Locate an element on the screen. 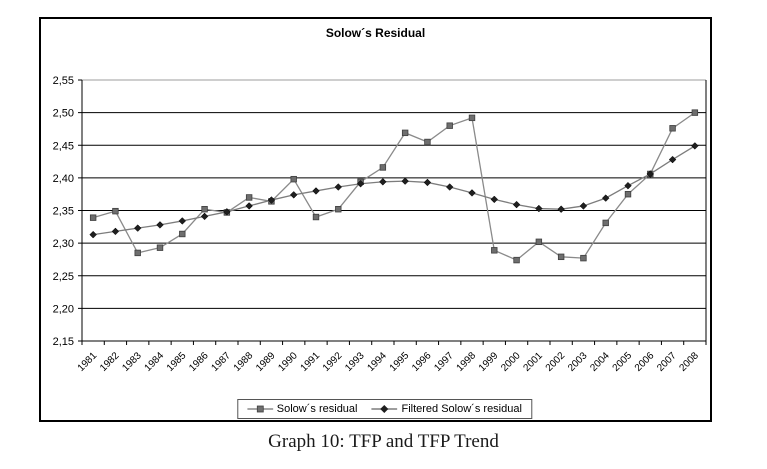 The image size is (767, 469). svg-text: 2,40 is located at coordinates (63, 179).